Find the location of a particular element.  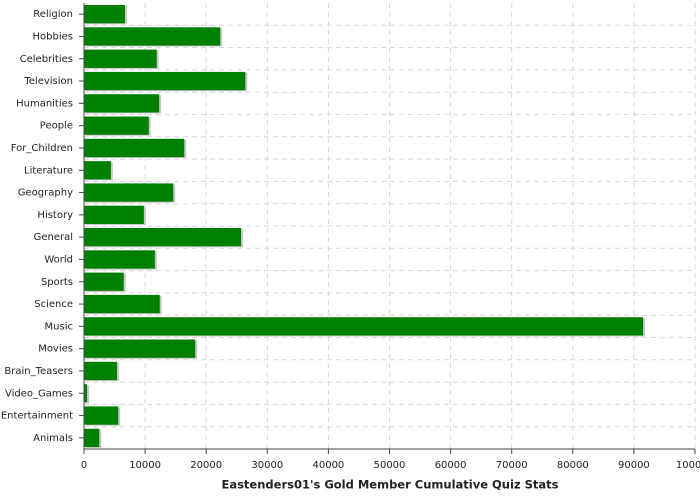

y-tick-label: Animals is located at coordinates (53, 438).